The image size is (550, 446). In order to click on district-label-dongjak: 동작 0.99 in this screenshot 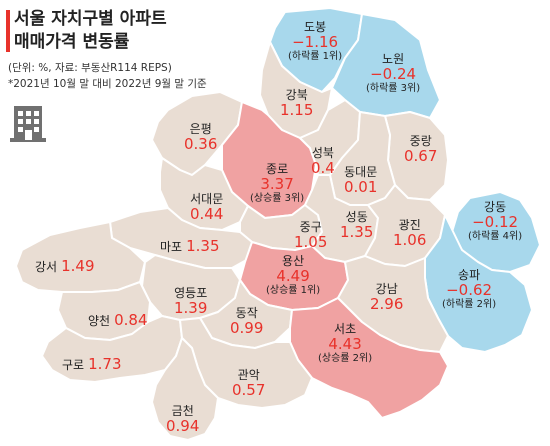, I will do `click(246, 321)`.